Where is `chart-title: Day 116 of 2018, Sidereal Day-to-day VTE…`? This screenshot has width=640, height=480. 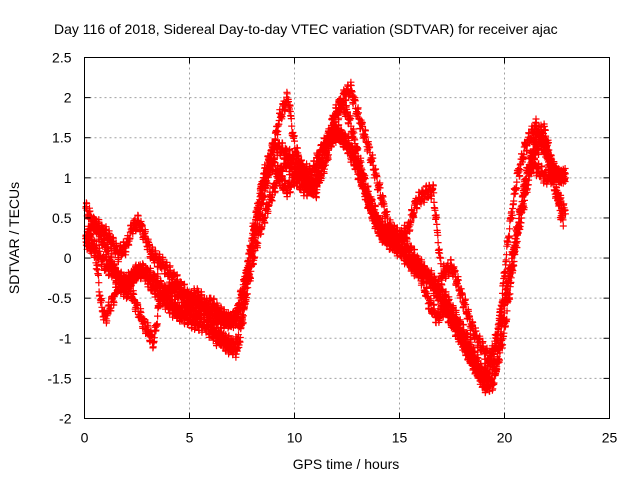
chart-title: Day 116 of 2018, Sidereal Day-to-day VTE… is located at coordinates (306, 29).